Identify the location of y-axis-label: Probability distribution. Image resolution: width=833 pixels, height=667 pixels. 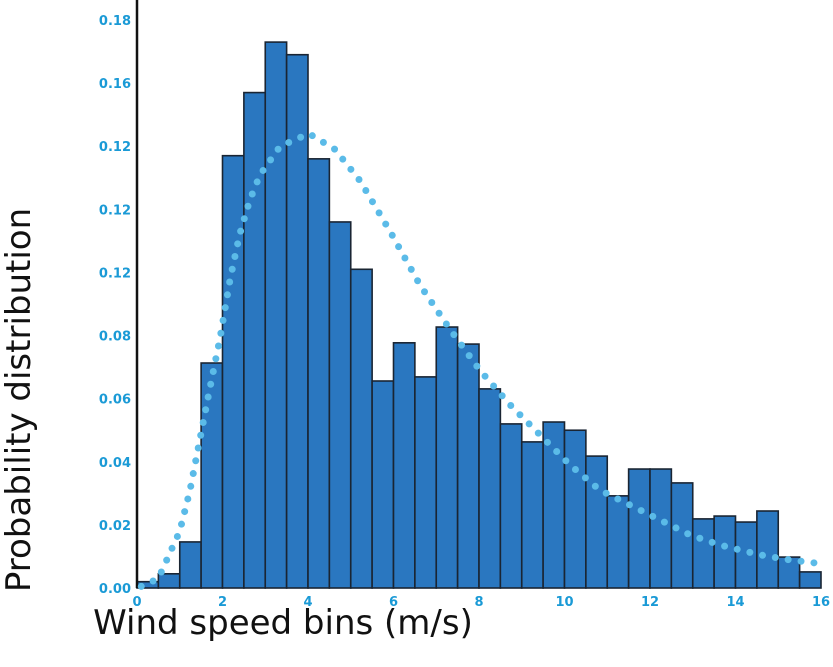
(19, 400).